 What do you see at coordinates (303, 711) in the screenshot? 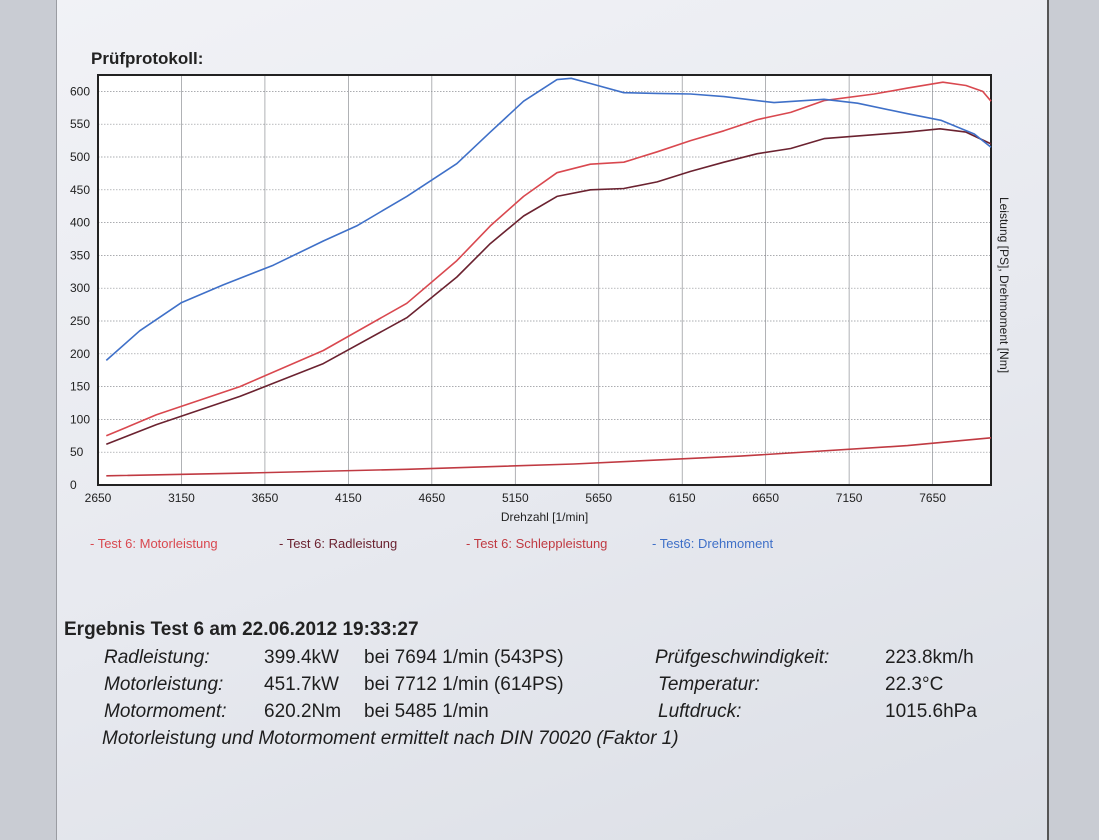
I see `motormoment-value: 620.2Nm` at bounding box center [303, 711].